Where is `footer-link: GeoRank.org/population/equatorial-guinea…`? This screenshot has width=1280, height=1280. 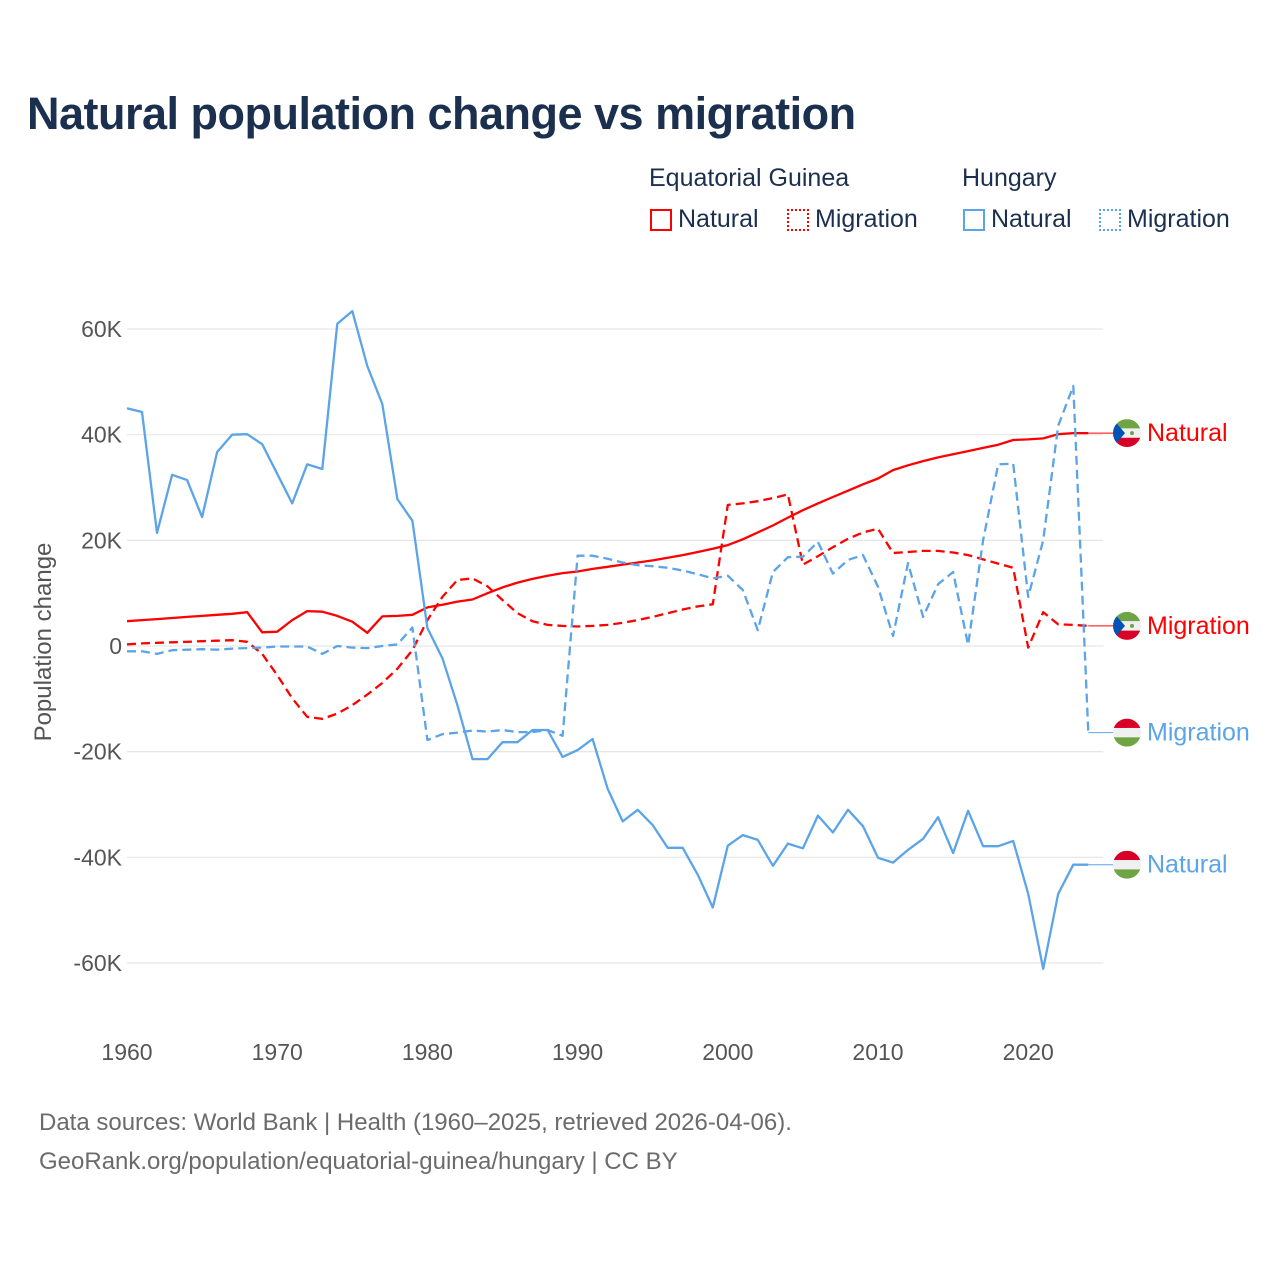
footer-link: GeoRank.org/population/equatorial-guinea… is located at coordinates (358, 1161).